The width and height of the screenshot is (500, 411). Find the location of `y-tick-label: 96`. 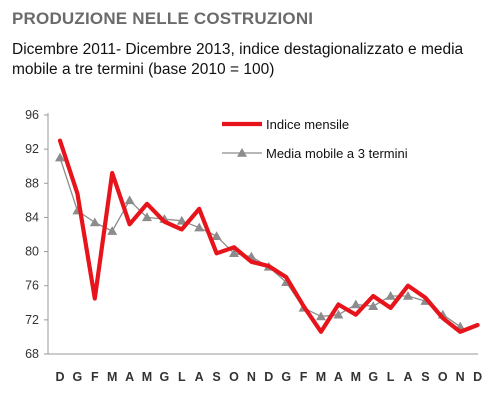

y-tick-label: 96 is located at coordinates (32, 115).